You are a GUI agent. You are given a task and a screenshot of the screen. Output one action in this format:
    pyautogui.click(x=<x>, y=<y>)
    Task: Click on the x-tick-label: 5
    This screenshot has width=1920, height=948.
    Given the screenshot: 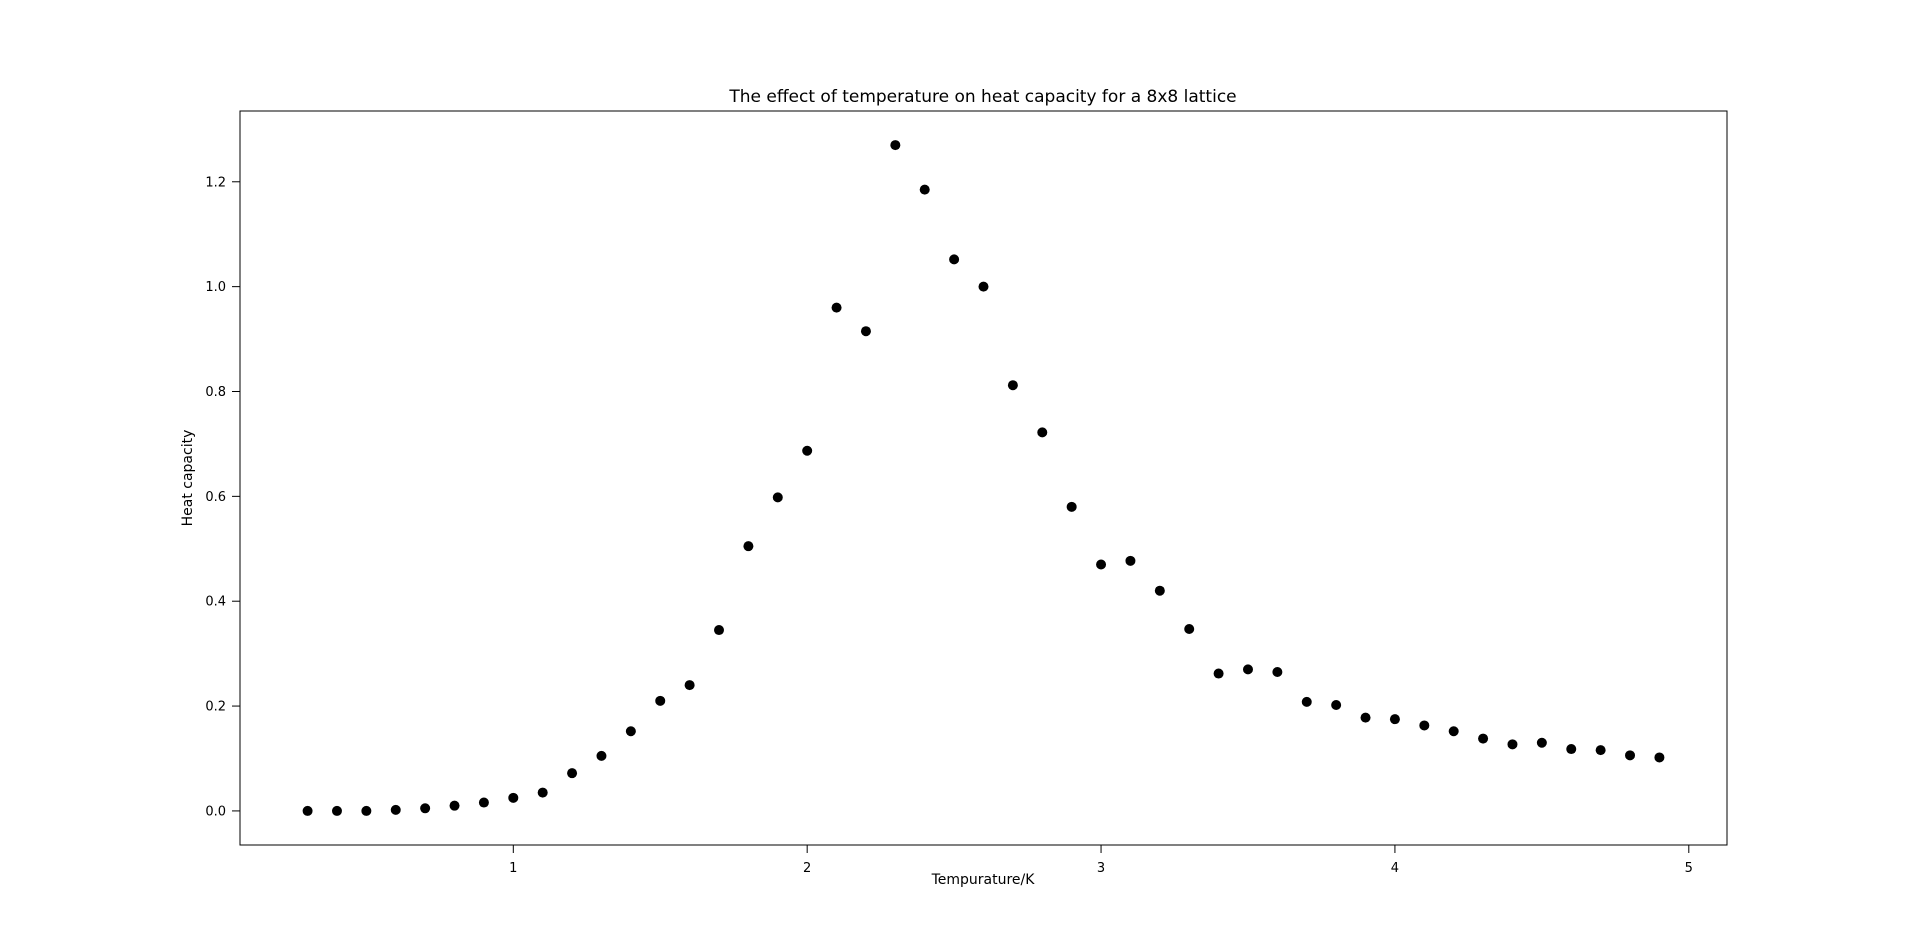 What is the action you would take?
    pyautogui.click(x=1689, y=868)
    